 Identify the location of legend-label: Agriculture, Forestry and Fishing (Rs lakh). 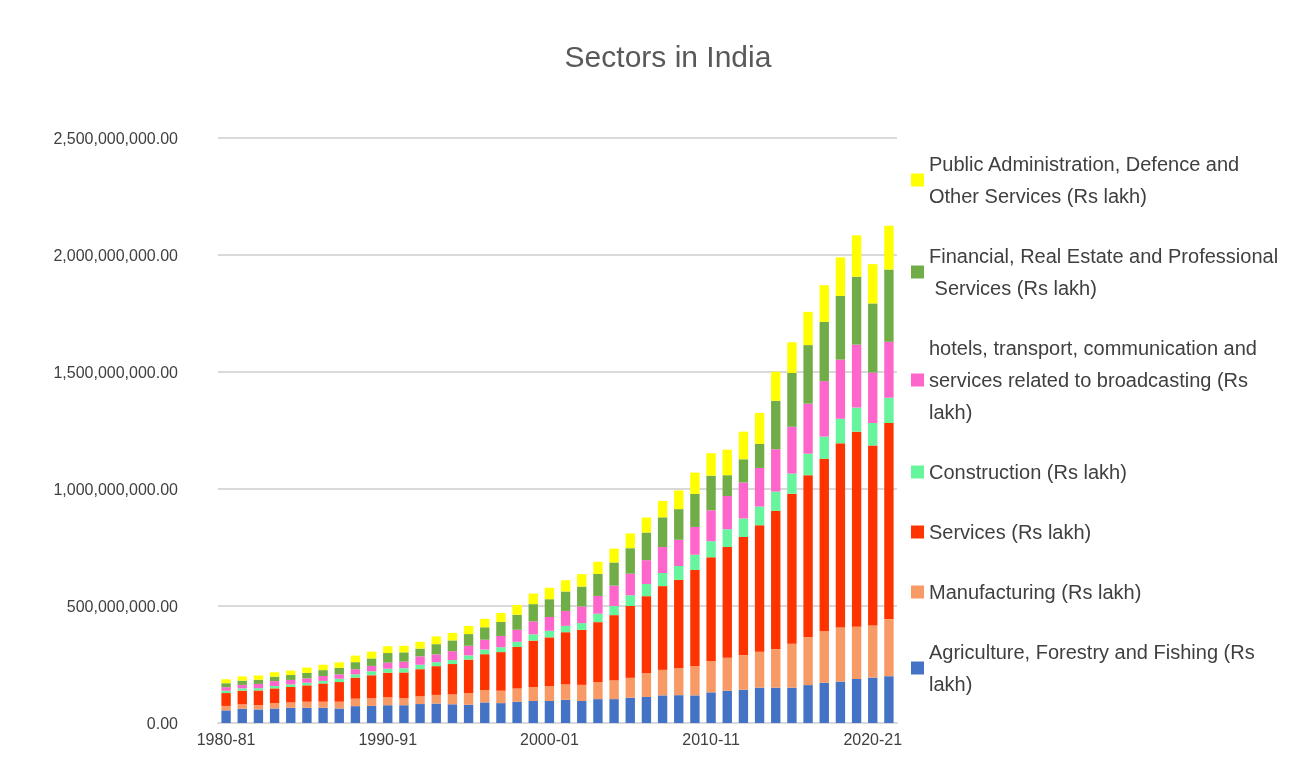
(1095, 668).